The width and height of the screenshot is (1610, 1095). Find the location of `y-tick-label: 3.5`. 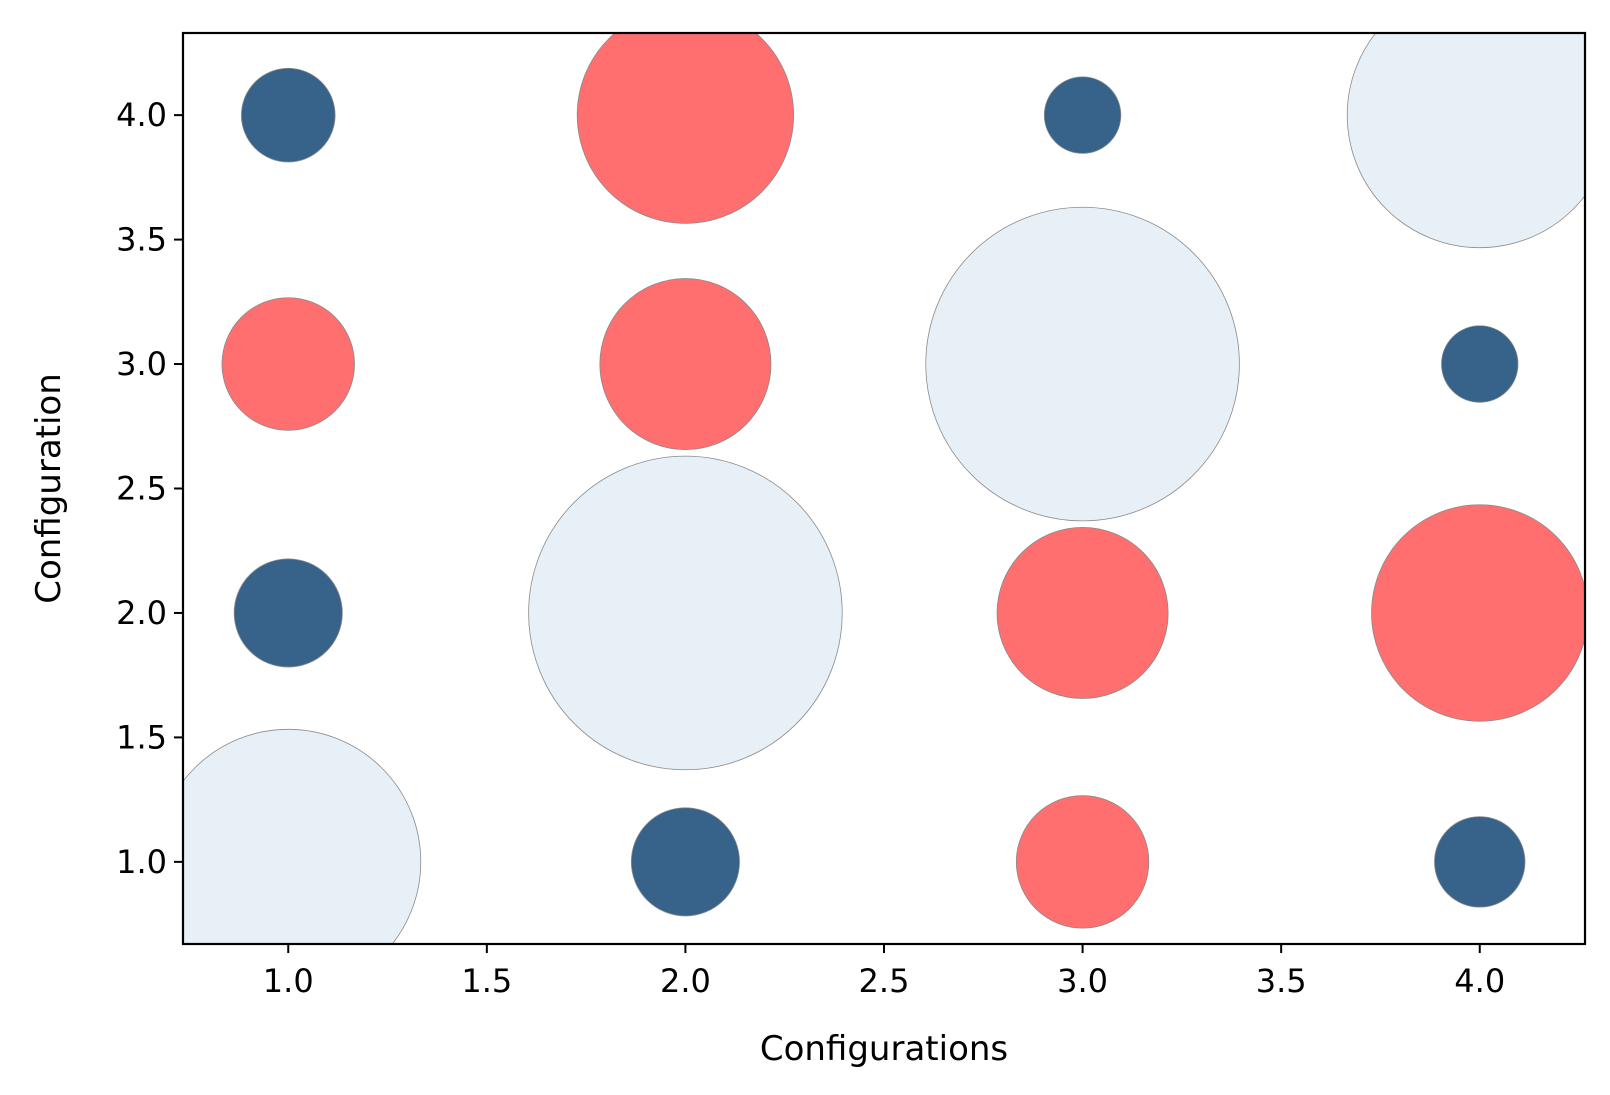

y-tick-label: 3.5 is located at coordinates (141, 240).